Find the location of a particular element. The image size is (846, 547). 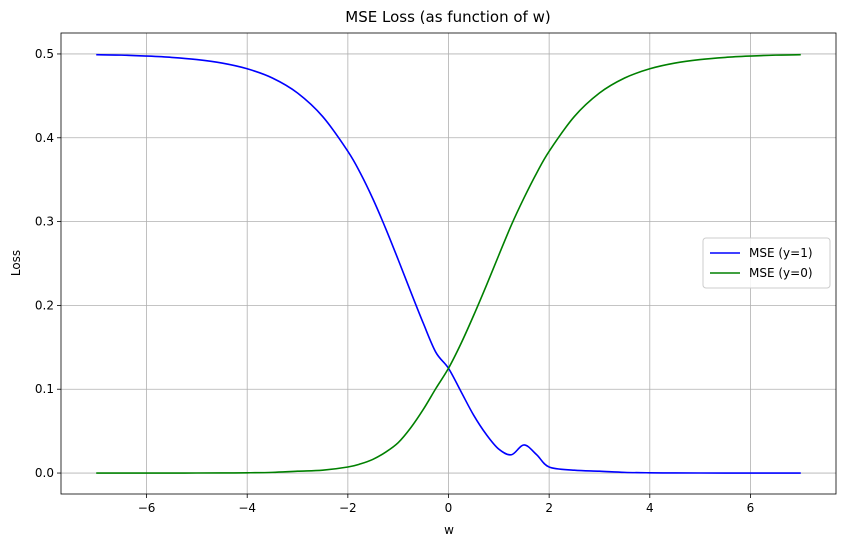

chart-title: MSE Loss (as function of w) is located at coordinates (447, 17).